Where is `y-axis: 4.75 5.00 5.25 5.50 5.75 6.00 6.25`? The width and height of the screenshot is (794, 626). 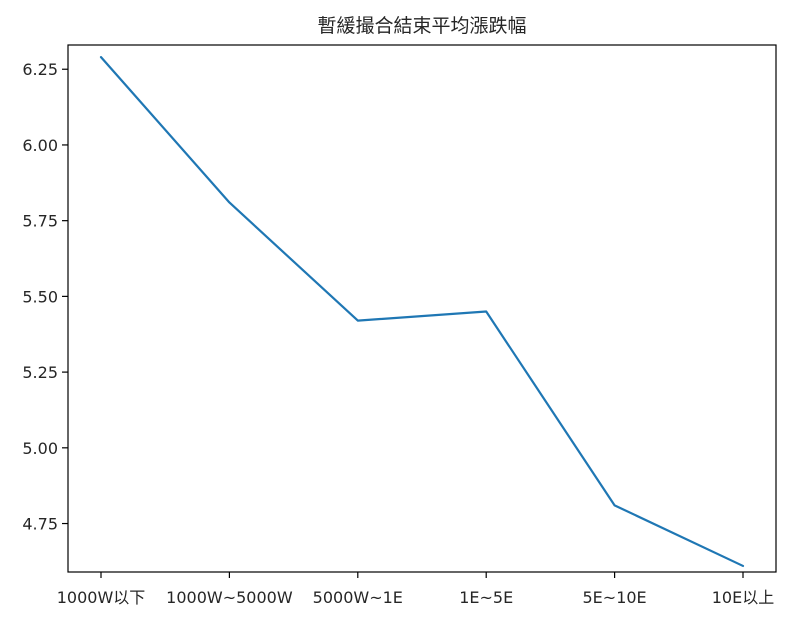 y-axis: 4.75 5.00 5.25 5.50 5.75 6.00 6.25 is located at coordinates (45, 296).